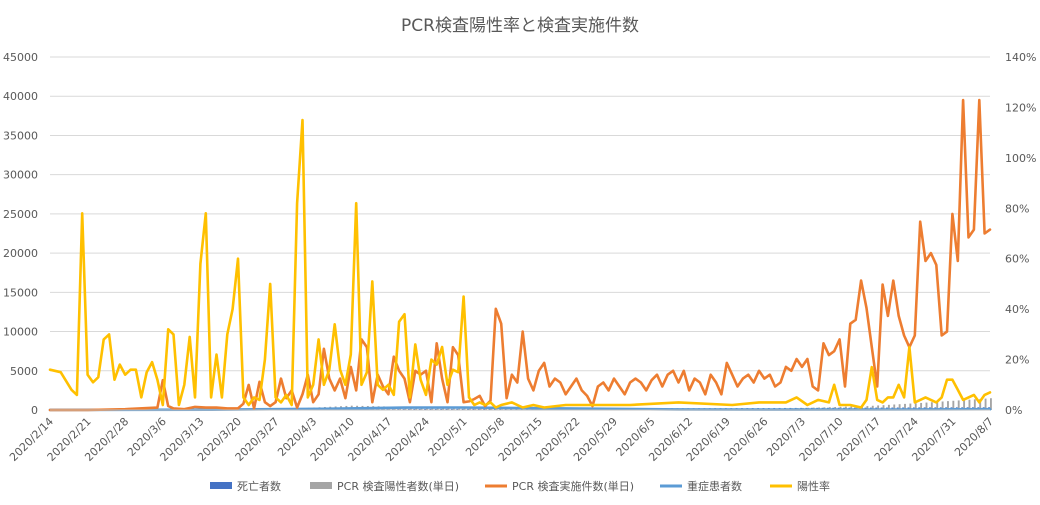 This screenshot has height=505, width=1040. Describe the element at coordinates (1020, 158) in the screenshot. I see `y-right-tick-label: 100%` at that location.